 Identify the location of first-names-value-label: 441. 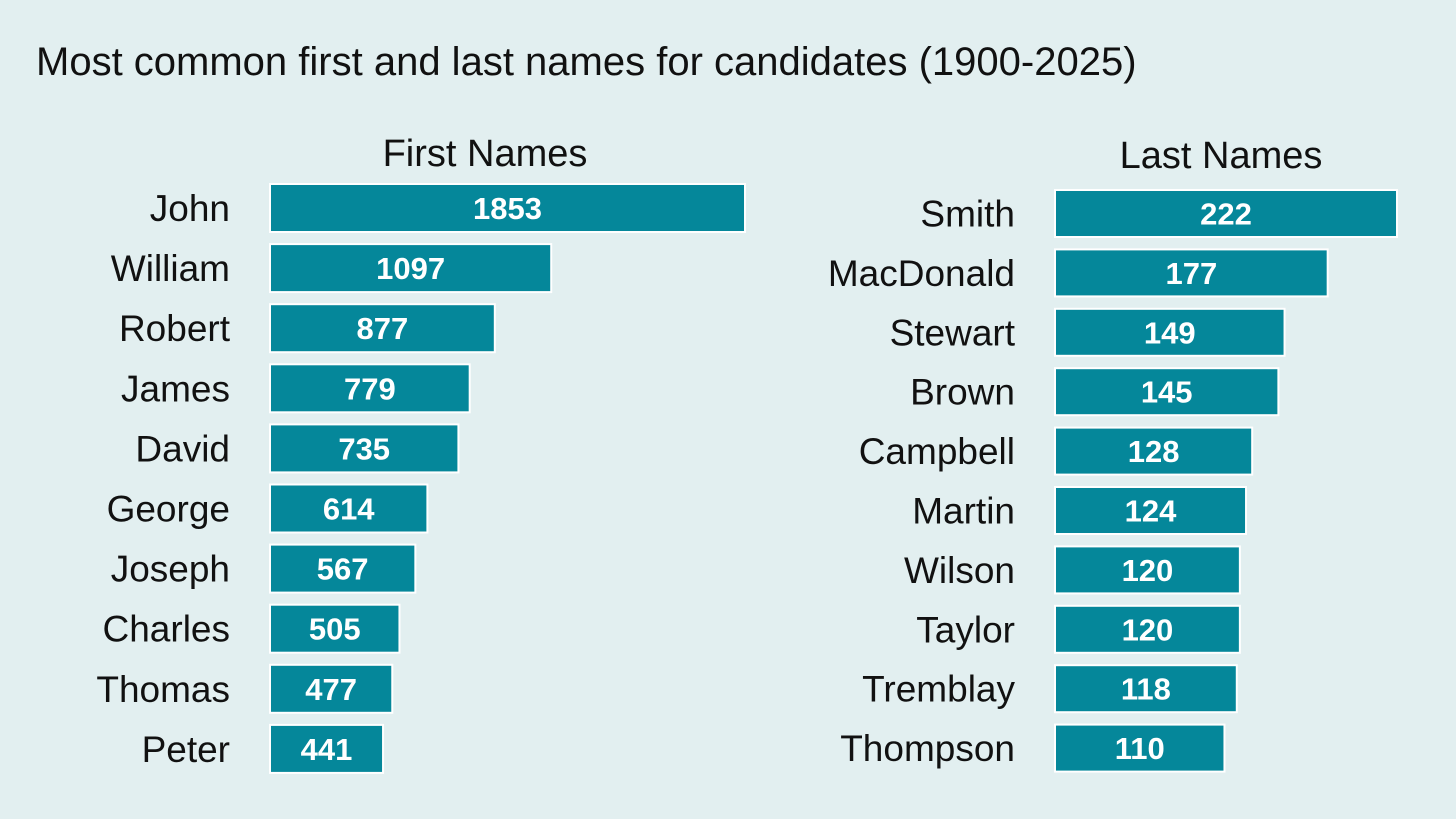
(327, 749).